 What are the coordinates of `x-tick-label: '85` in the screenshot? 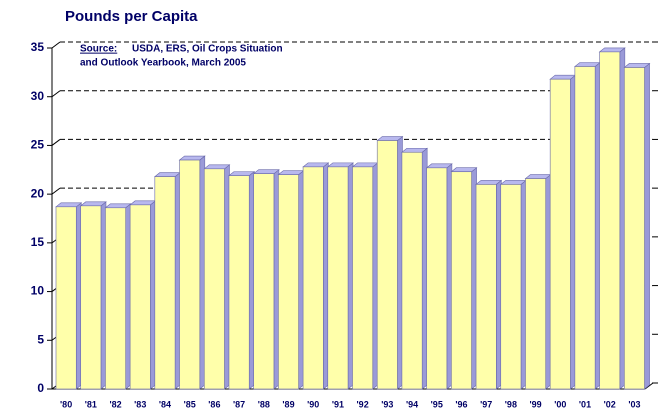 It's located at (190, 404).